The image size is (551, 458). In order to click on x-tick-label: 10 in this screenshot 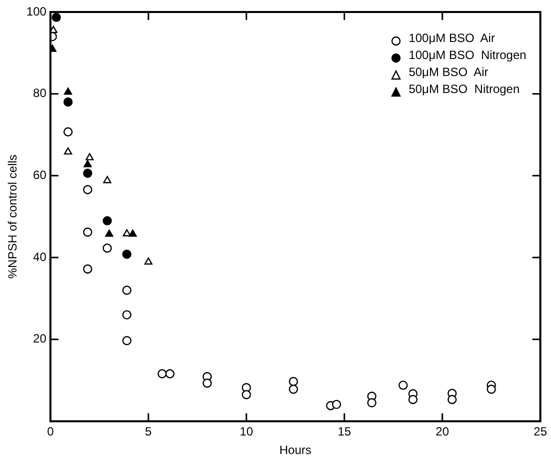, I will do `click(247, 431)`.